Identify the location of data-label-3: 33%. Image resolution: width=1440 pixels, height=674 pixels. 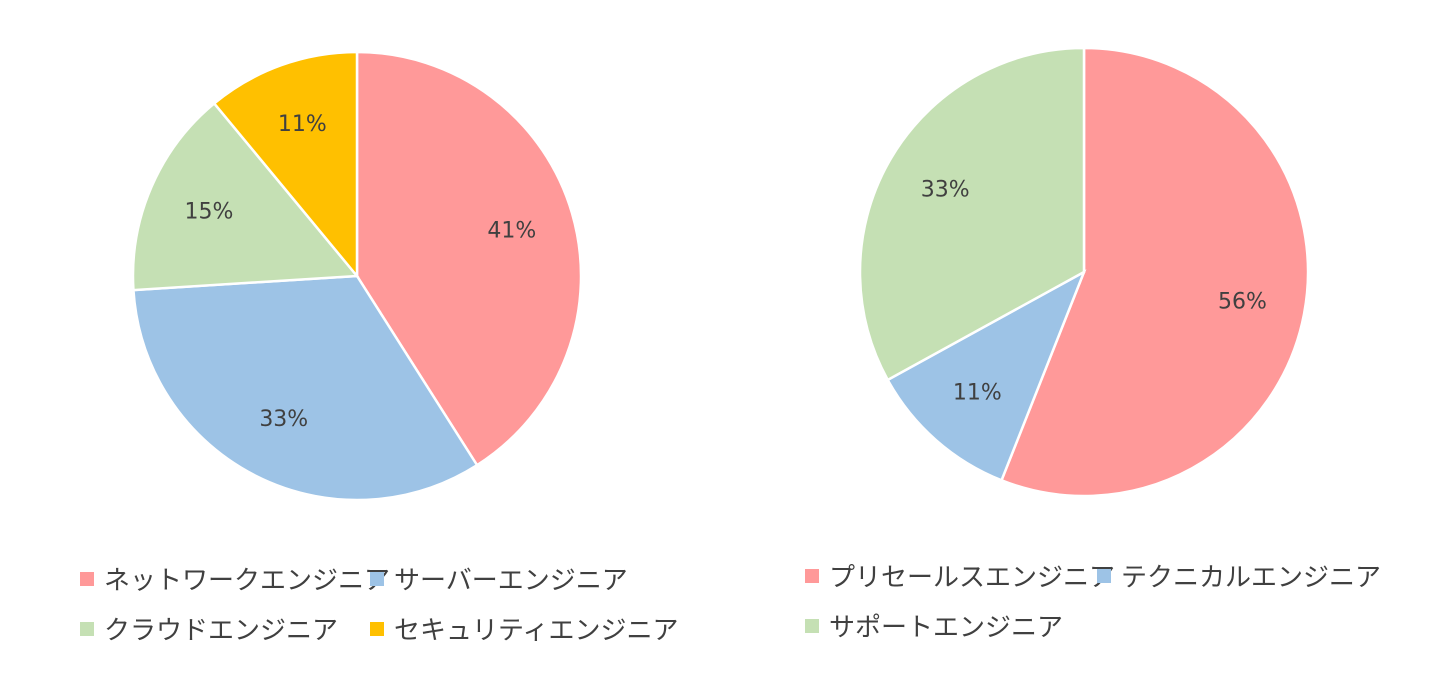
(945, 189).